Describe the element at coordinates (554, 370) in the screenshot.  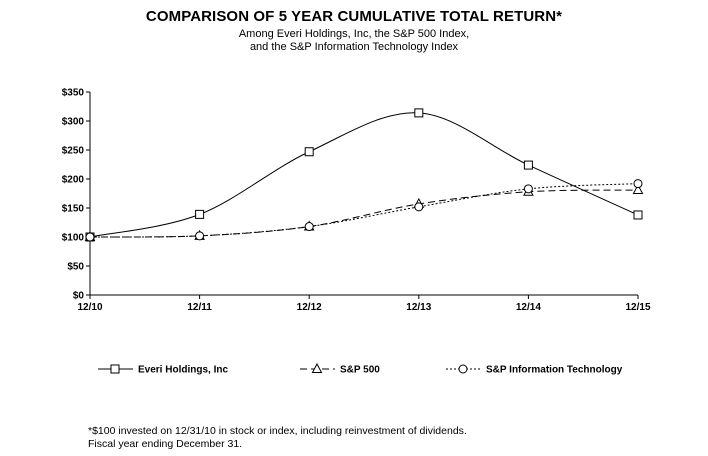
I see `legend-label-sp-it: S&P Information Technology` at that location.